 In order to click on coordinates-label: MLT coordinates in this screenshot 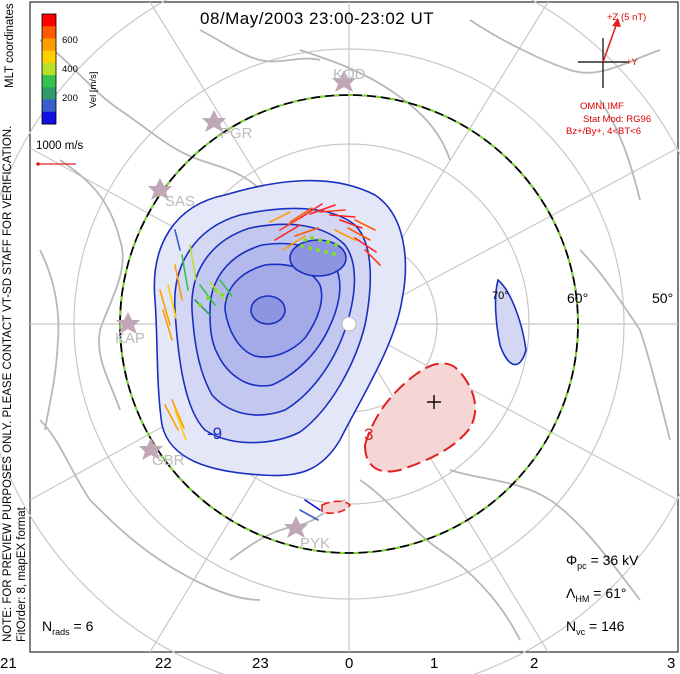, I will do `click(10, 45)`.